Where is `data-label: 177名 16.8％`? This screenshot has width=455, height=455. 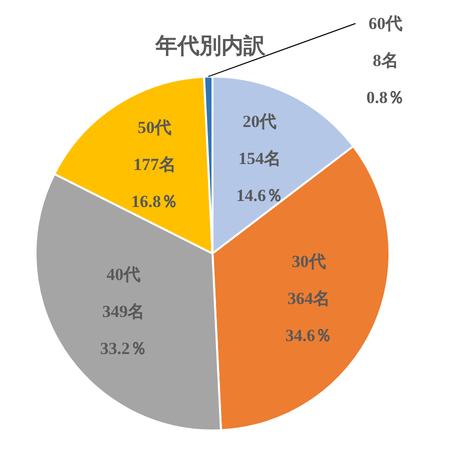
data-label: 177名 16.8％ is located at coordinates (154, 182).